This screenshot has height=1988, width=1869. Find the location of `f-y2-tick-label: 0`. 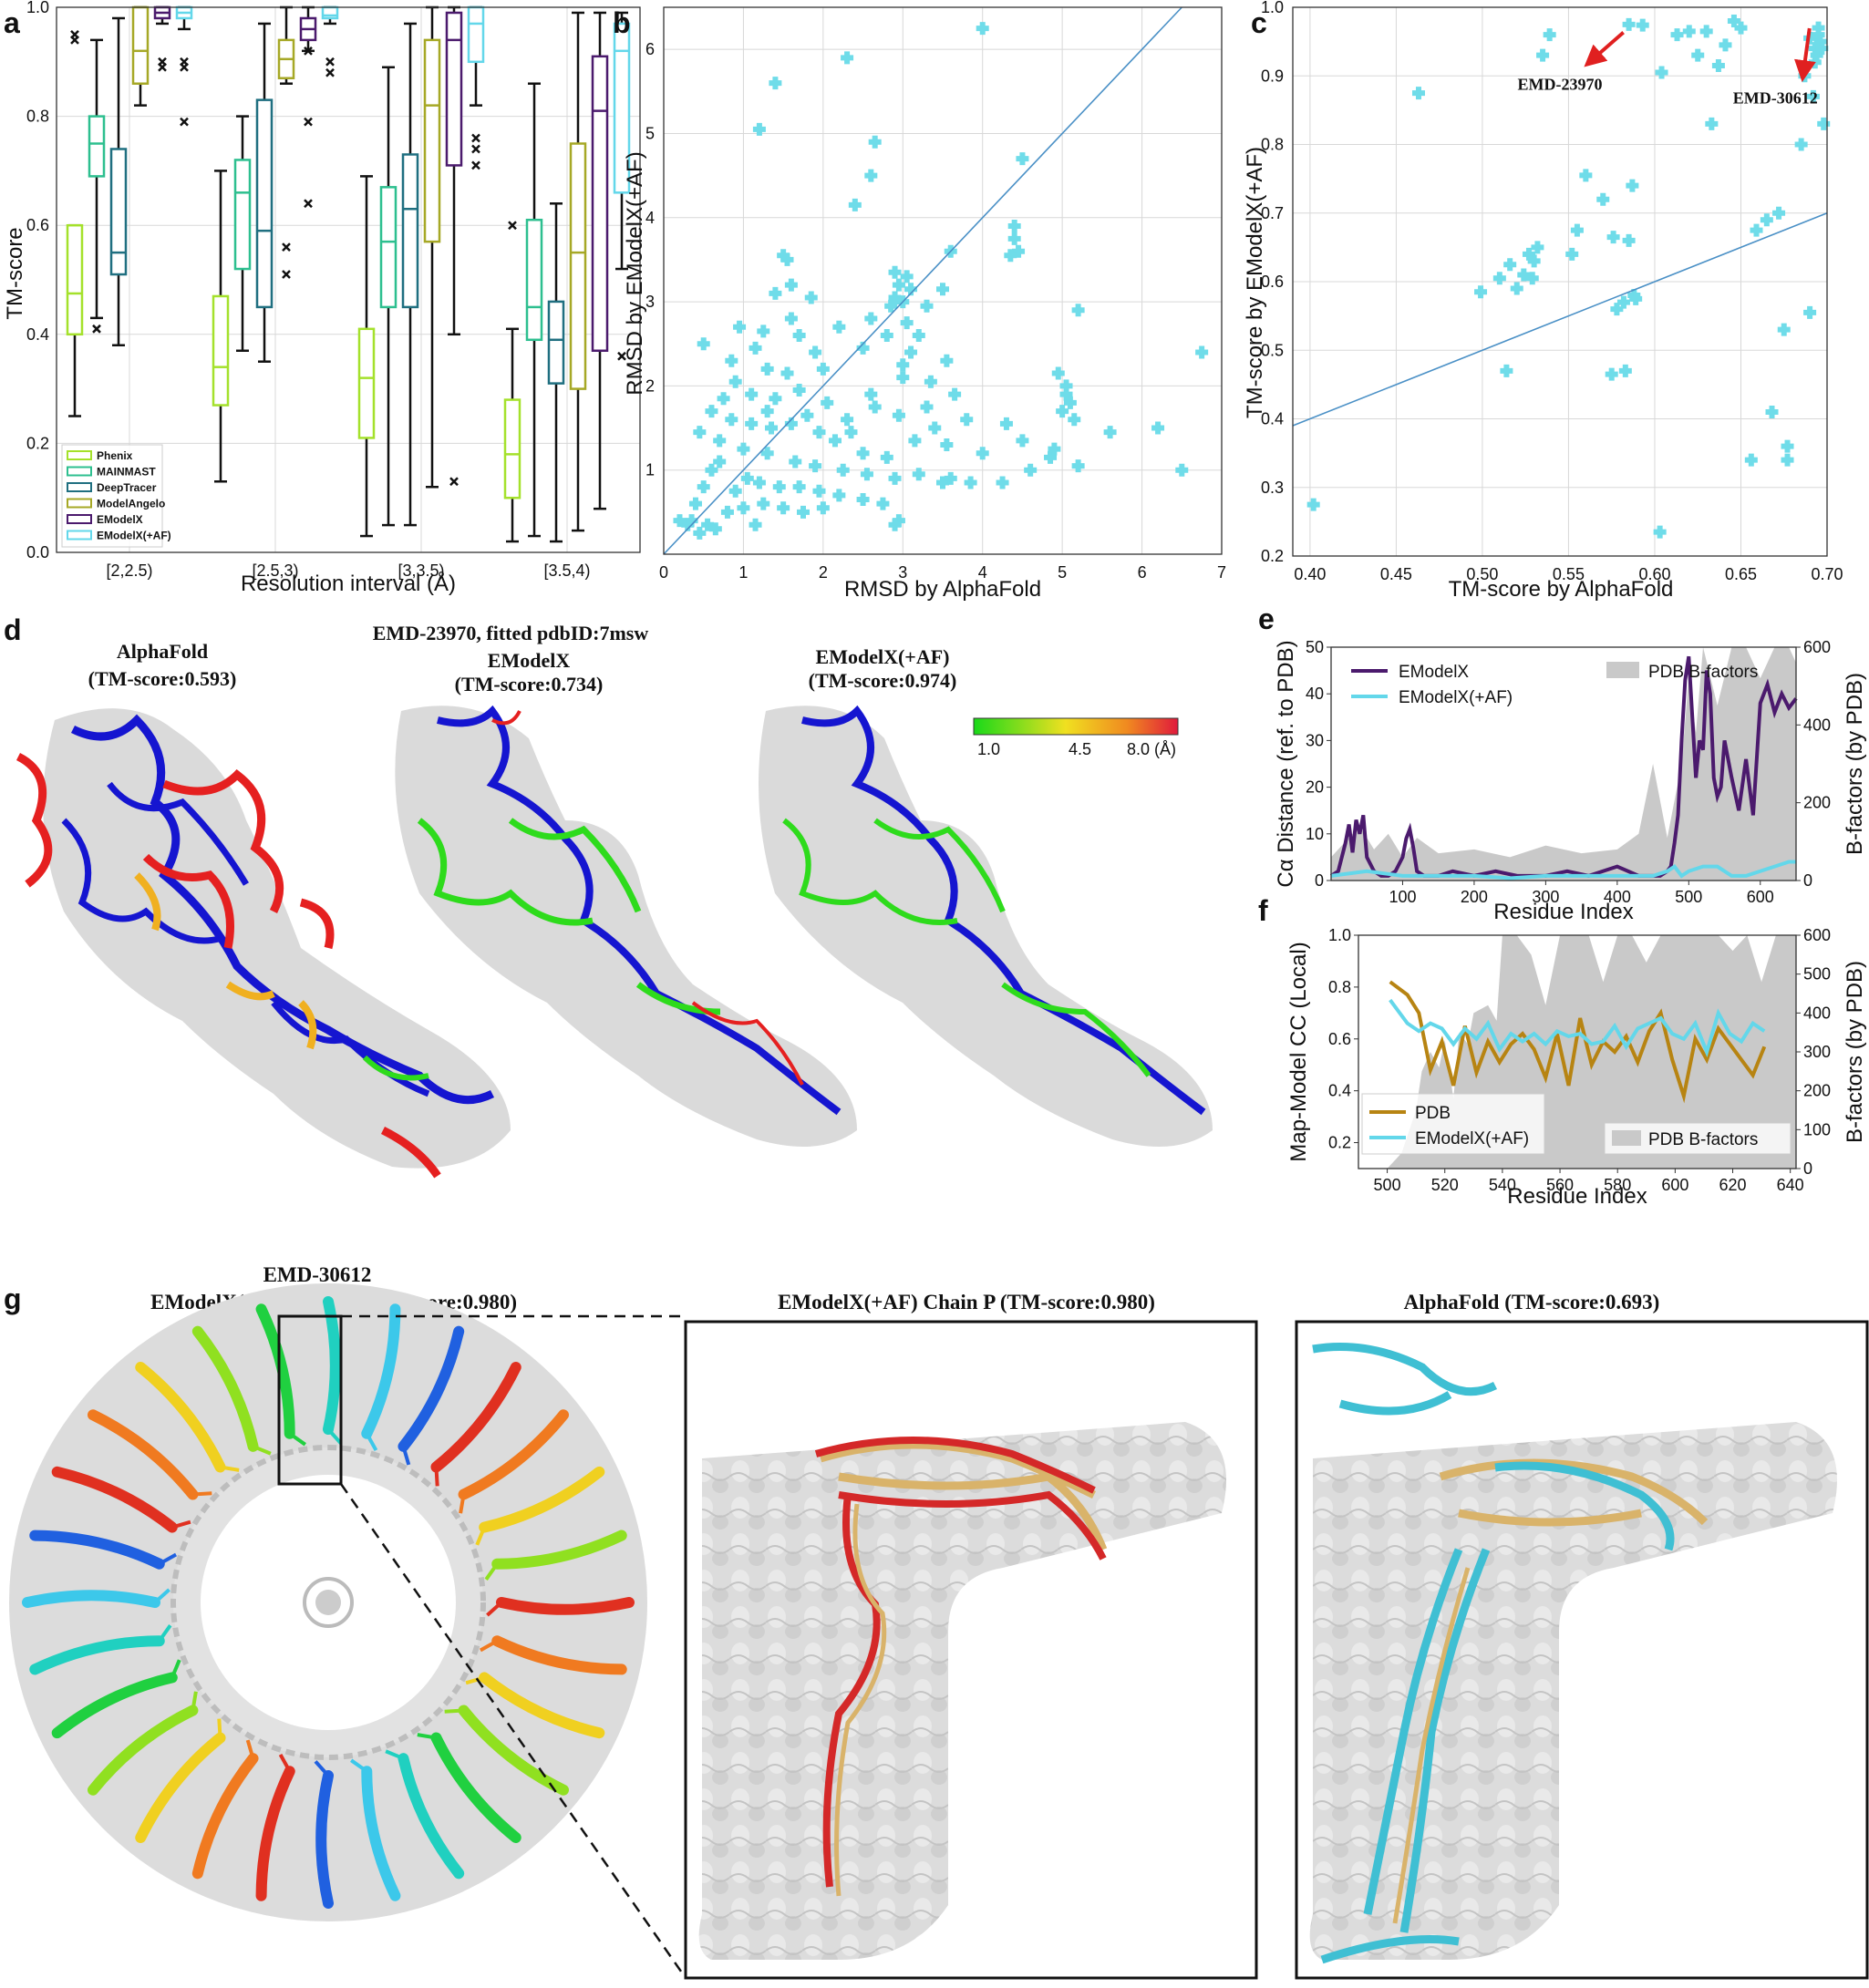

f-y2-tick-label: 0 is located at coordinates (1807, 1169).